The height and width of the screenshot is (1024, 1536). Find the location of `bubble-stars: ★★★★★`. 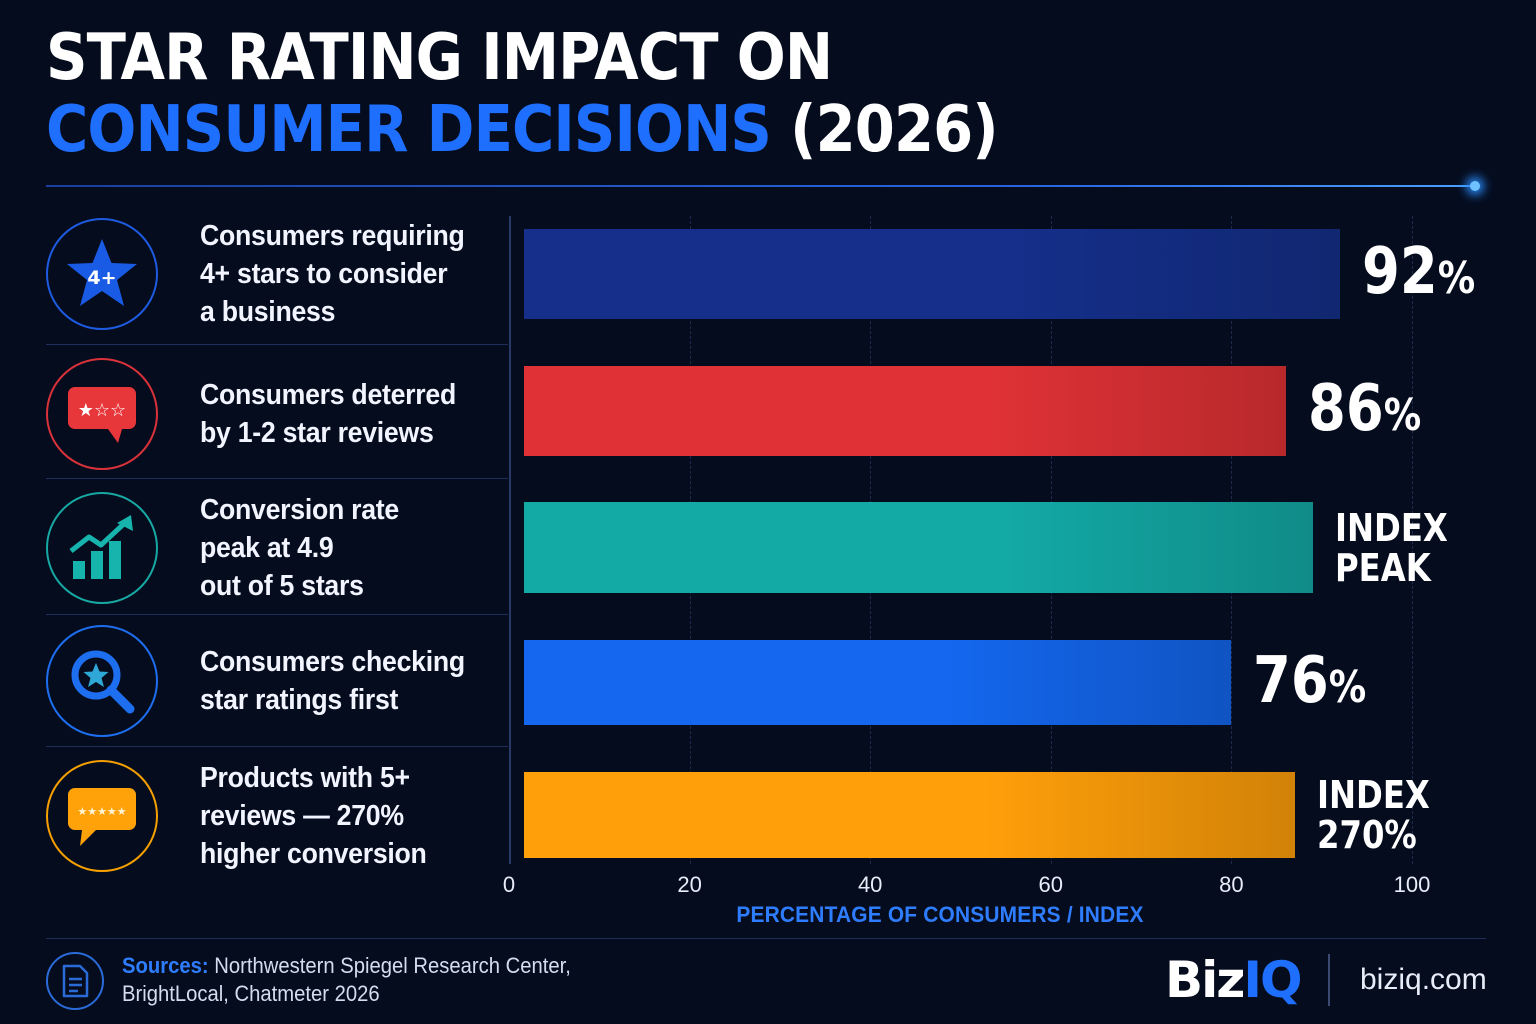

bubble-stars: ★★★★★ is located at coordinates (101, 811).